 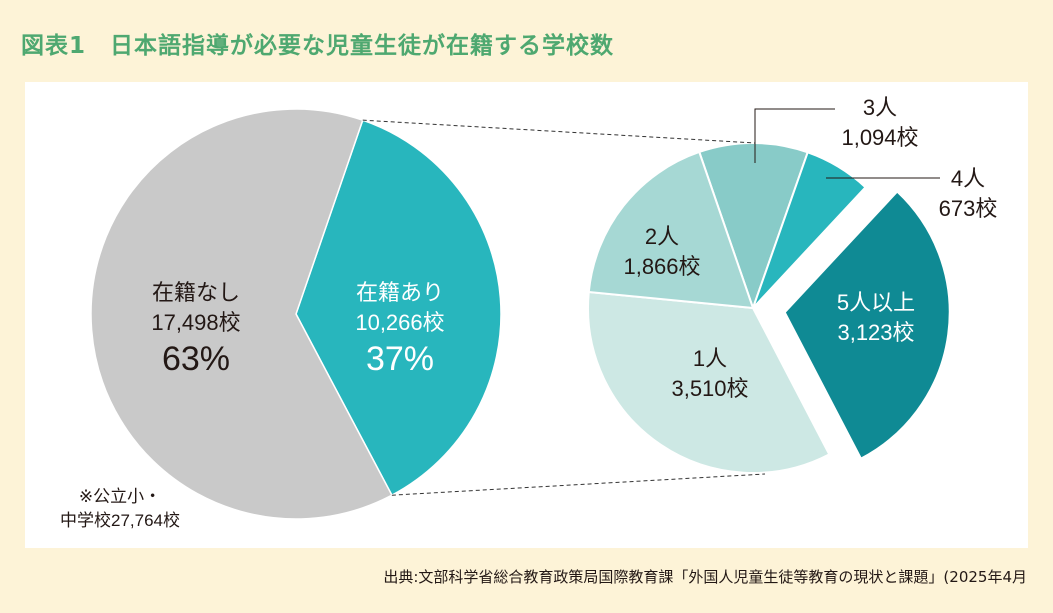 What do you see at coordinates (661, 251) in the screenshot?
I see `label-2人: 2人 1,866校` at bounding box center [661, 251].